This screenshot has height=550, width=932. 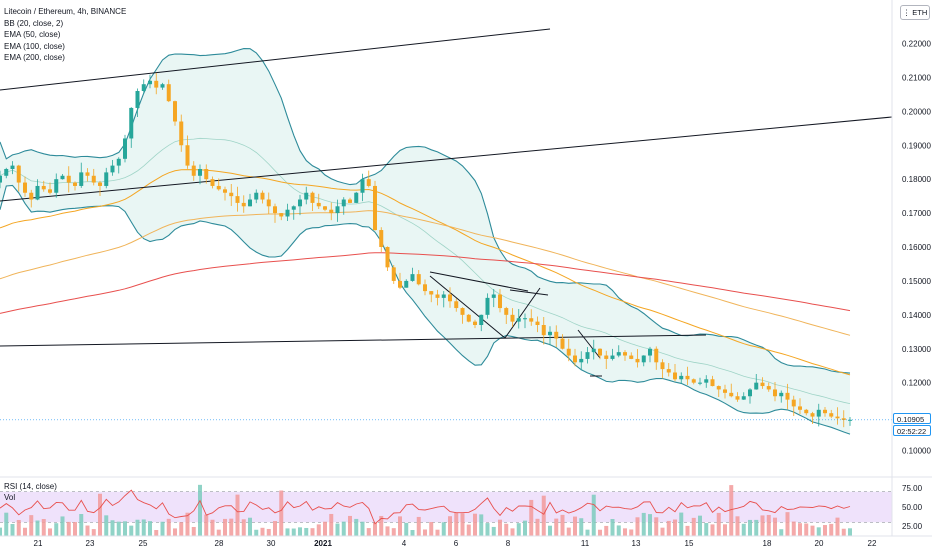 What do you see at coordinates (30, 492) in the screenshot?
I see `rsi-legend: RSI (14, close) Vol` at bounding box center [30, 492].